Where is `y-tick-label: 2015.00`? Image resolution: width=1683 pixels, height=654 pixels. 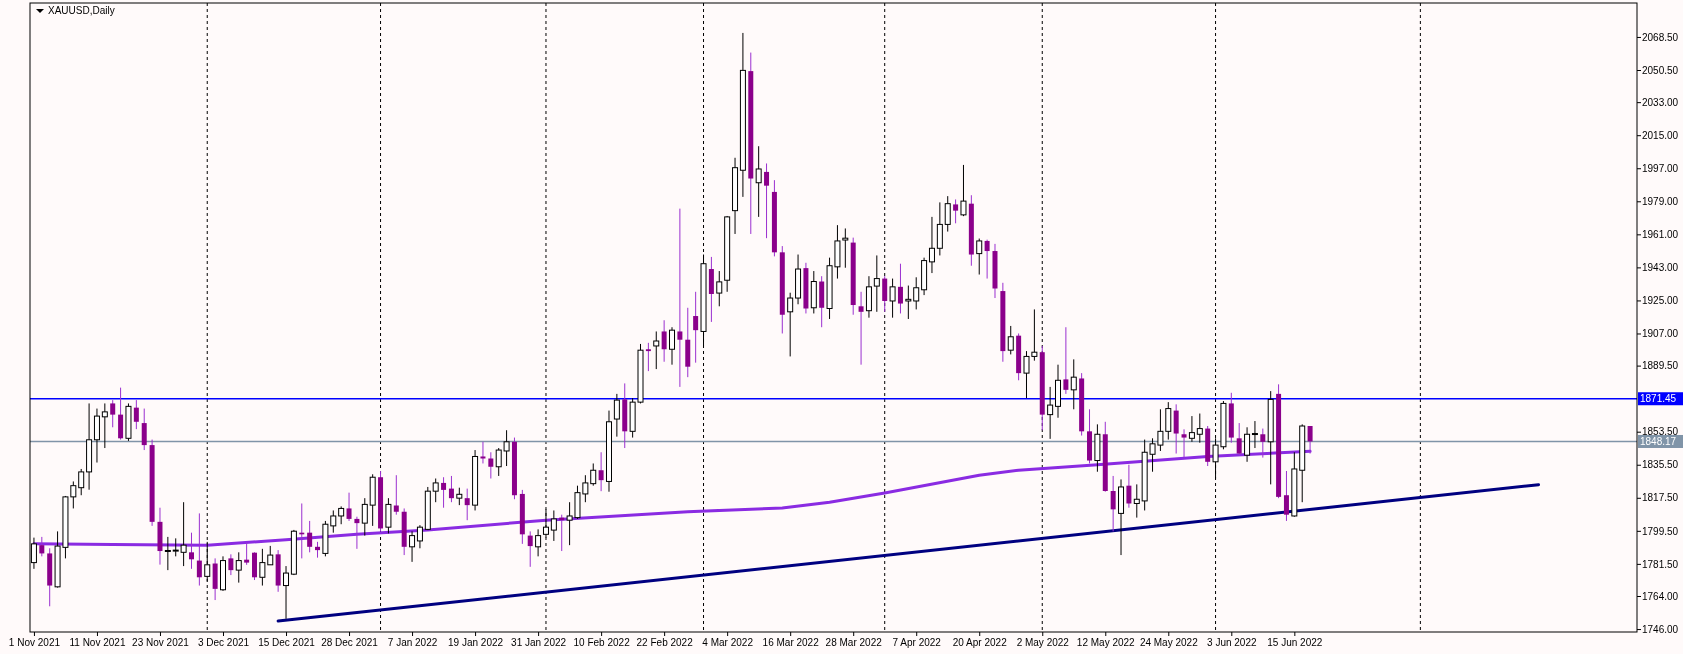
y-tick-label: 2015.00 is located at coordinates (1660, 135).